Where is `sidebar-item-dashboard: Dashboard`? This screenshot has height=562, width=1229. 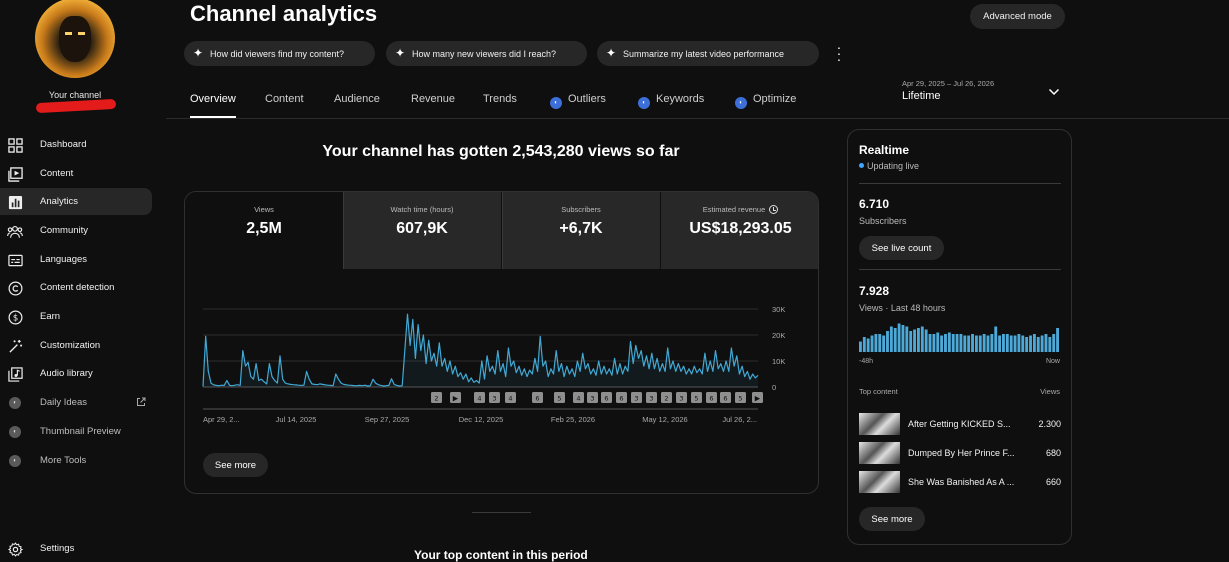
sidebar-item-dashboard: Dashboard is located at coordinates (76, 144).